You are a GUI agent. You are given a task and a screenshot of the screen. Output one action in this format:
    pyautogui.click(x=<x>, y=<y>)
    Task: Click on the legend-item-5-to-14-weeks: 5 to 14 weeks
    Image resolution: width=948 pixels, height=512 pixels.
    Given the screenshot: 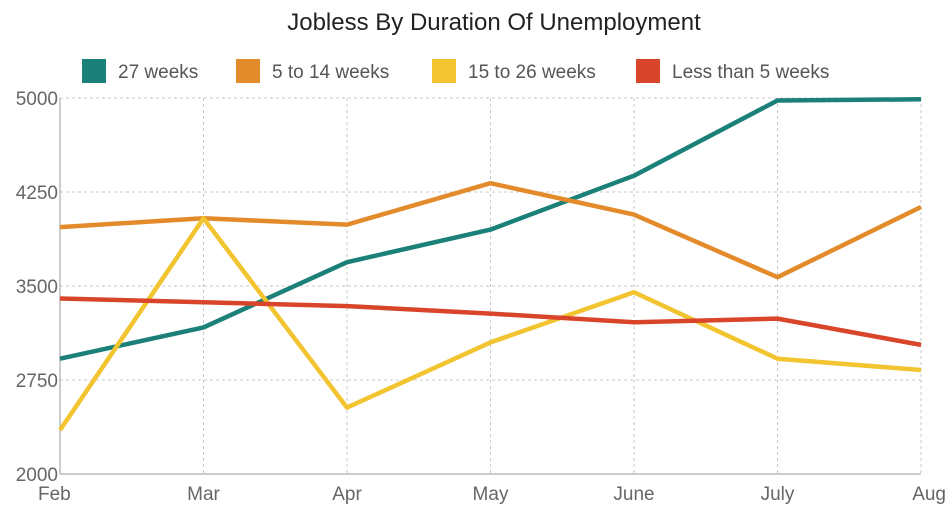 What is the action you would take?
    pyautogui.click(x=312, y=71)
    